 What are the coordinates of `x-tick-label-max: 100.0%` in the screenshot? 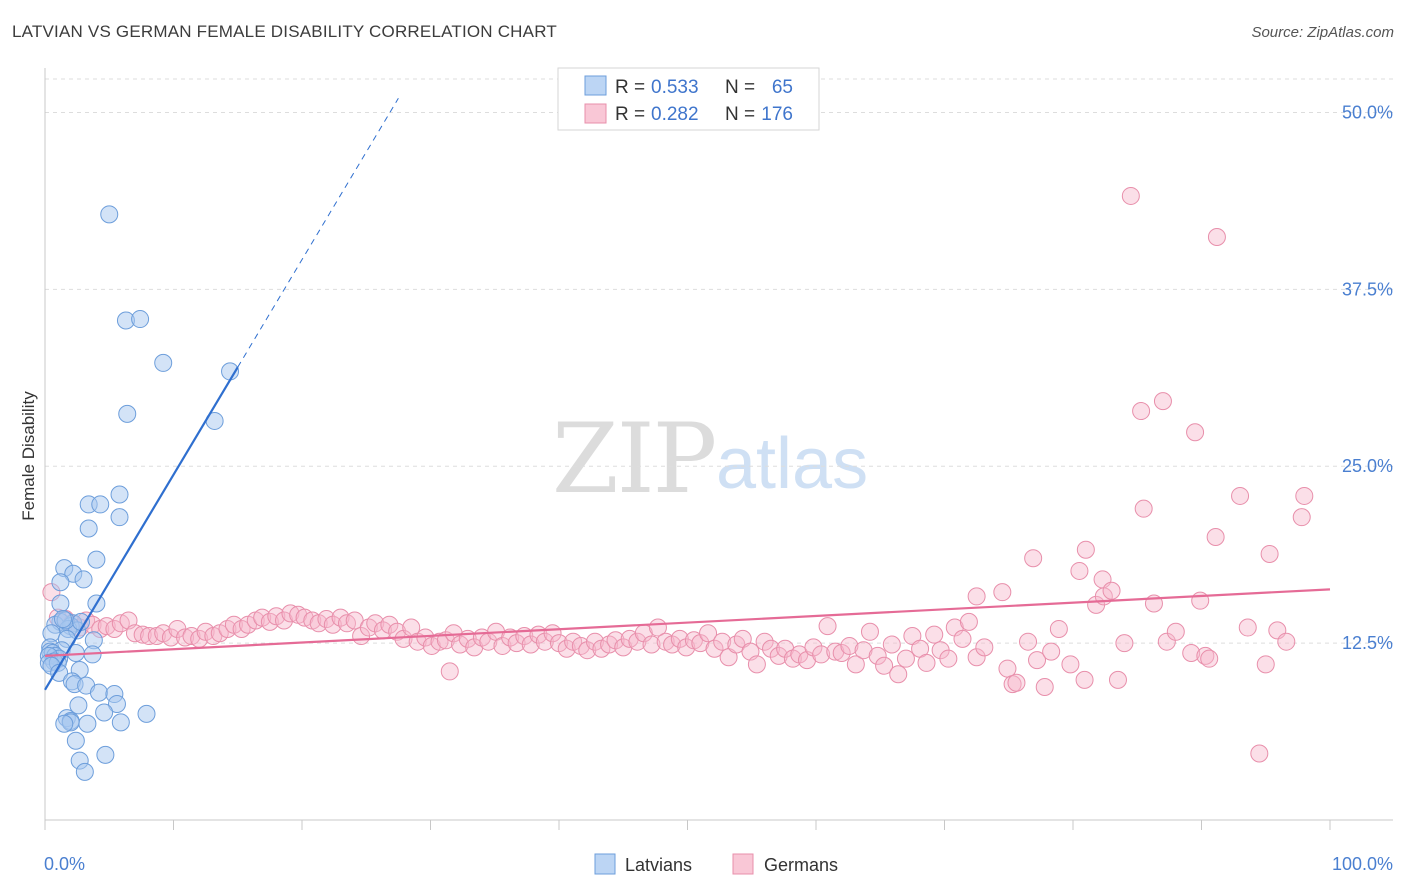 It's located at (1362, 864).